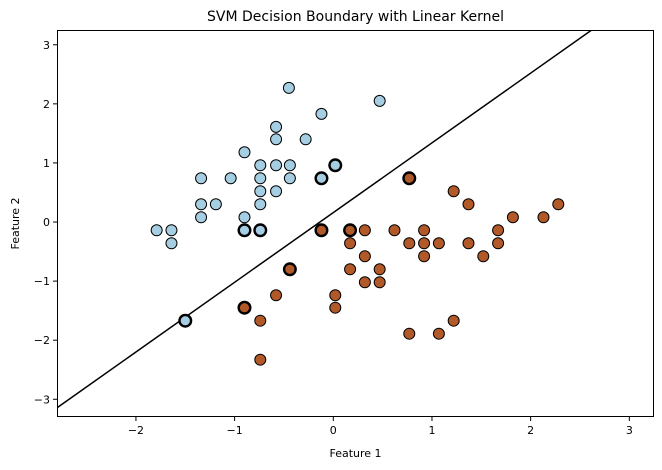 The height and width of the screenshot is (470, 662). Describe the element at coordinates (380, 427) in the screenshot. I see `x-axis: −2 −1 0 1 2 3` at that location.